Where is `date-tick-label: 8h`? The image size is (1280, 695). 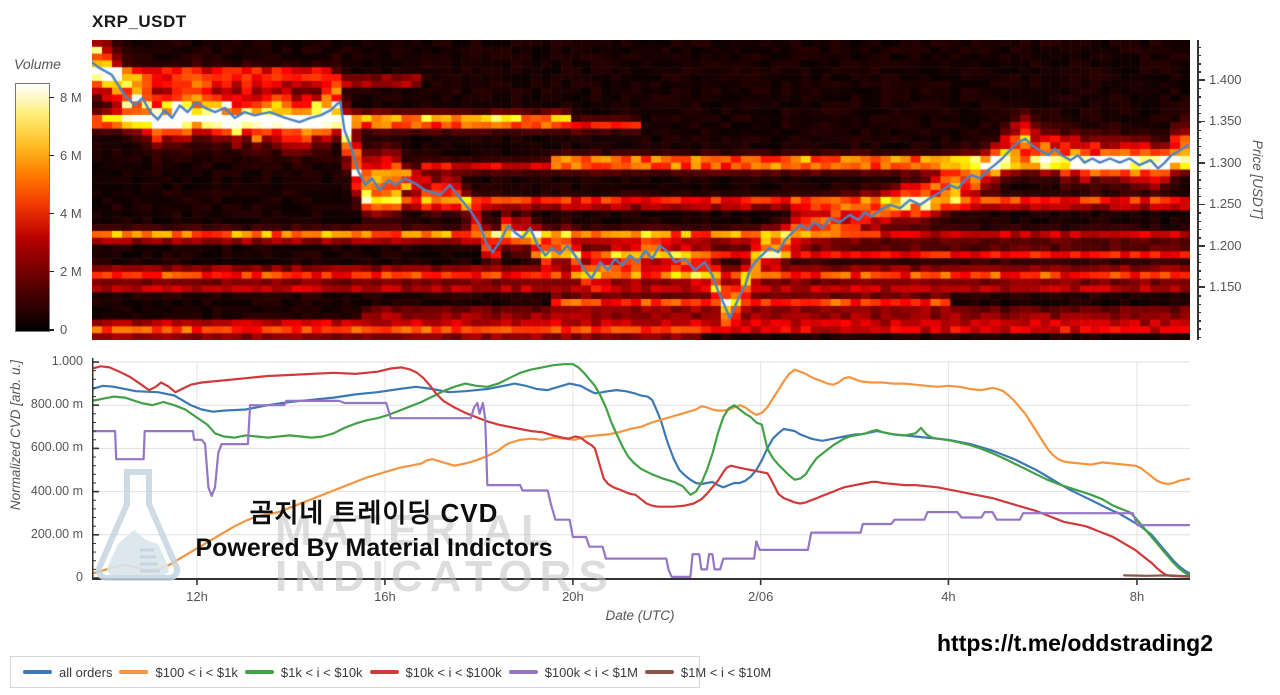 date-tick-label: 8h is located at coordinates (1137, 596).